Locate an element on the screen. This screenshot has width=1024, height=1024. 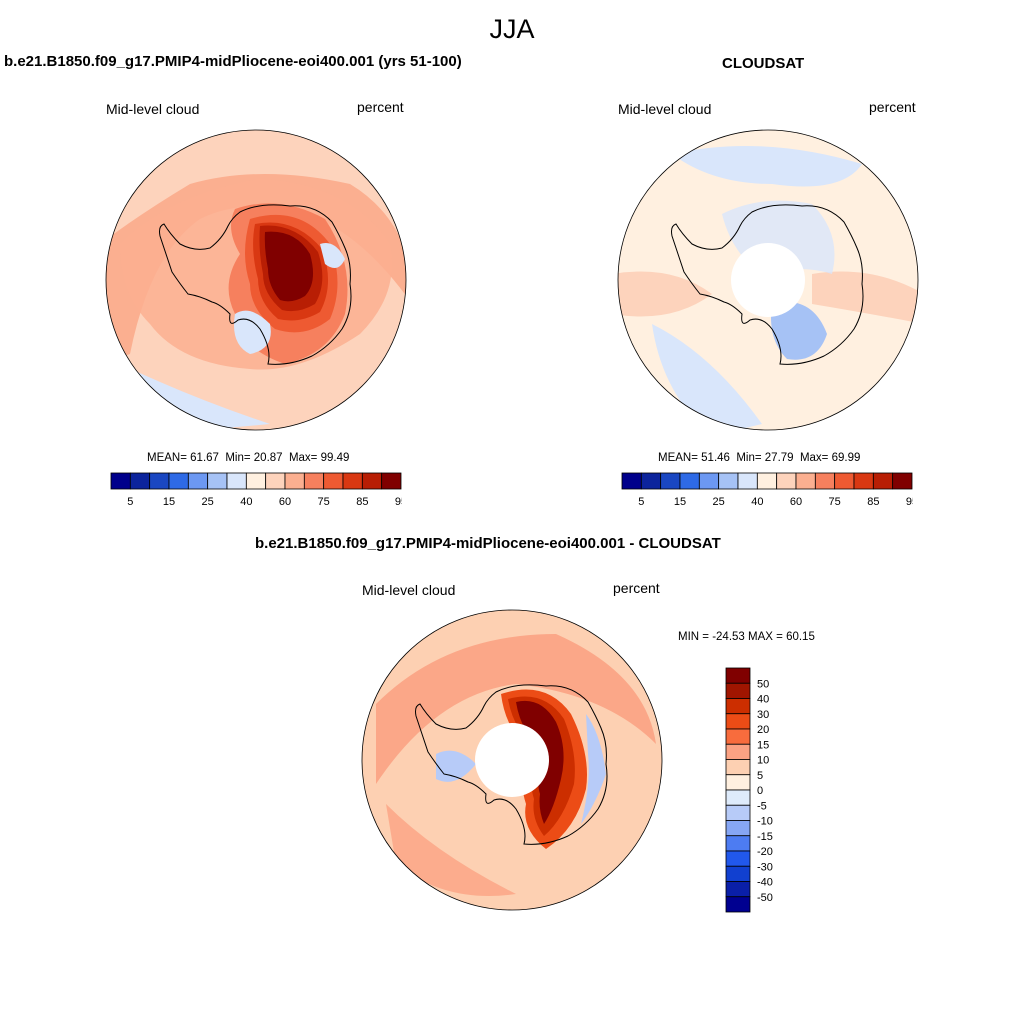
panel3-colorbar-tick-label: 15 is located at coordinates (763, 745).